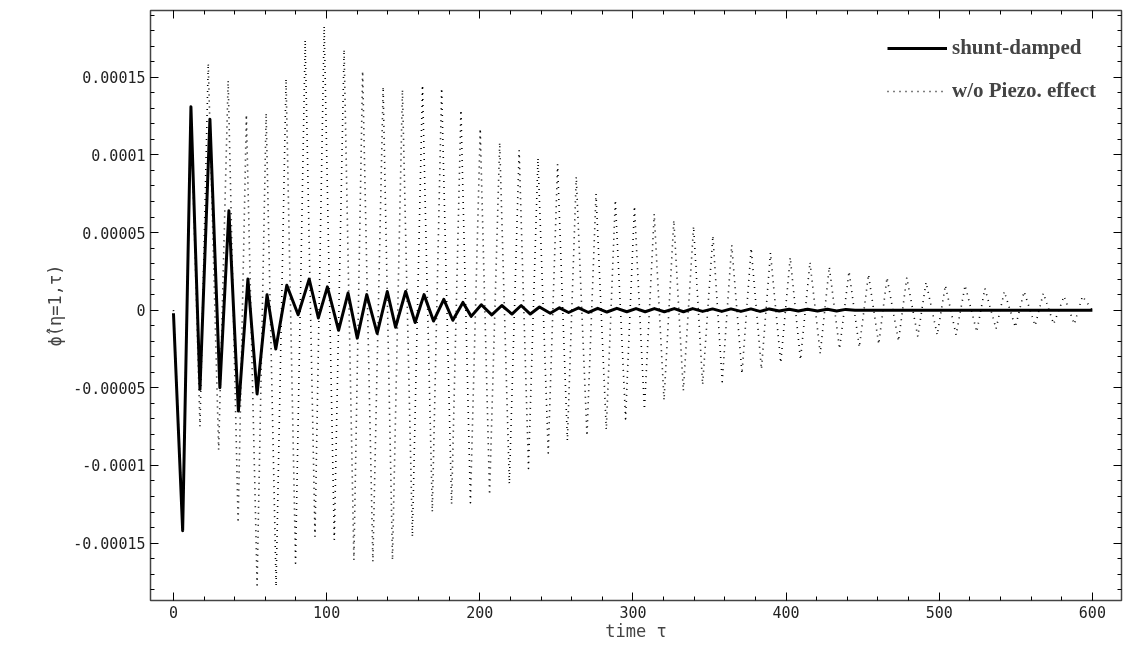 The image size is (1131, 645). I want to click on legend-label: w/o Piezo. effect, so click(1024, 90).